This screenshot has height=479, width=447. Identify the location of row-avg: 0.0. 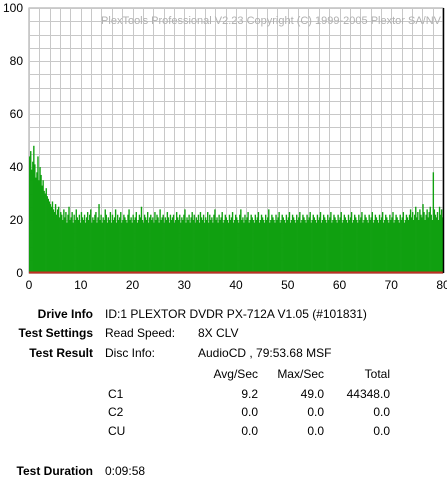
(249, 412).